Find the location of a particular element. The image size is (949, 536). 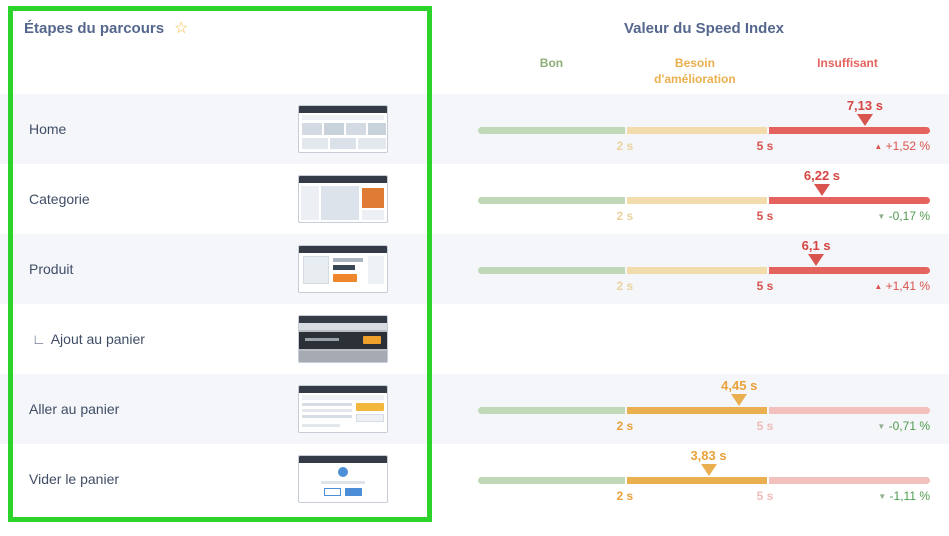

table-row: Produit 6,1 s 2 s 5 s ▲ +1,41 % is located at coordinates (474, 269).